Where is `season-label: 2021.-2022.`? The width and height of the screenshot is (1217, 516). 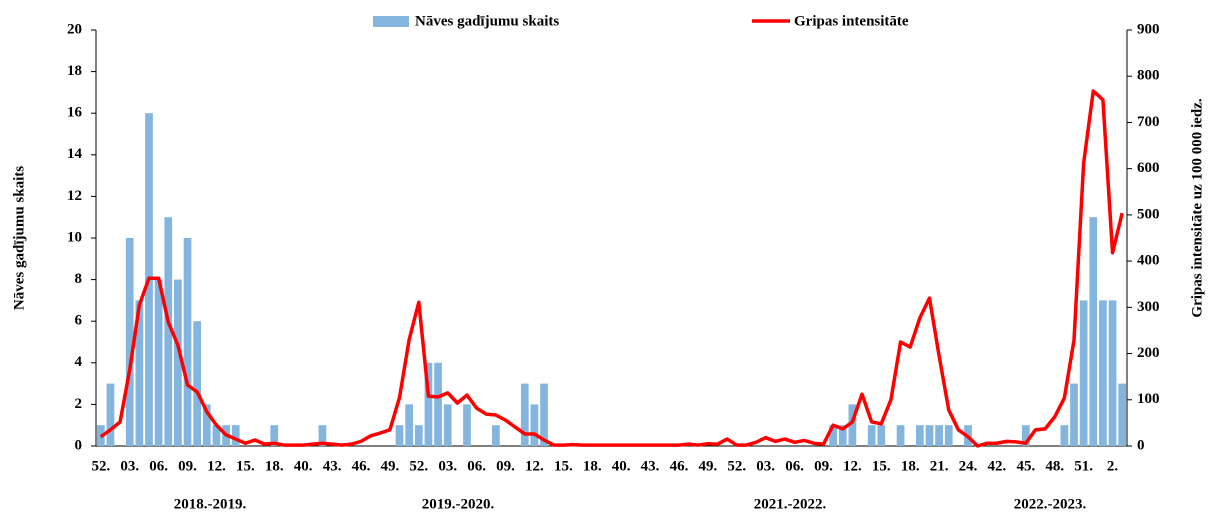 season-label: 2021.-2022. is located at coordinates (790, 504).